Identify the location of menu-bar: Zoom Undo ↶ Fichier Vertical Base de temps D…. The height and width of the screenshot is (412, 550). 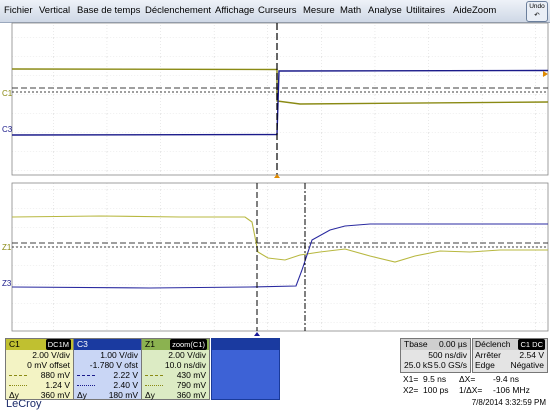
(275, 11).